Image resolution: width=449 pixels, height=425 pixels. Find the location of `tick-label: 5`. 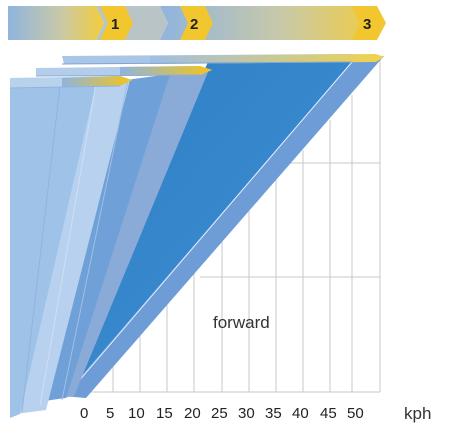

tick-label: 5 is located at coordinates (110, 413).